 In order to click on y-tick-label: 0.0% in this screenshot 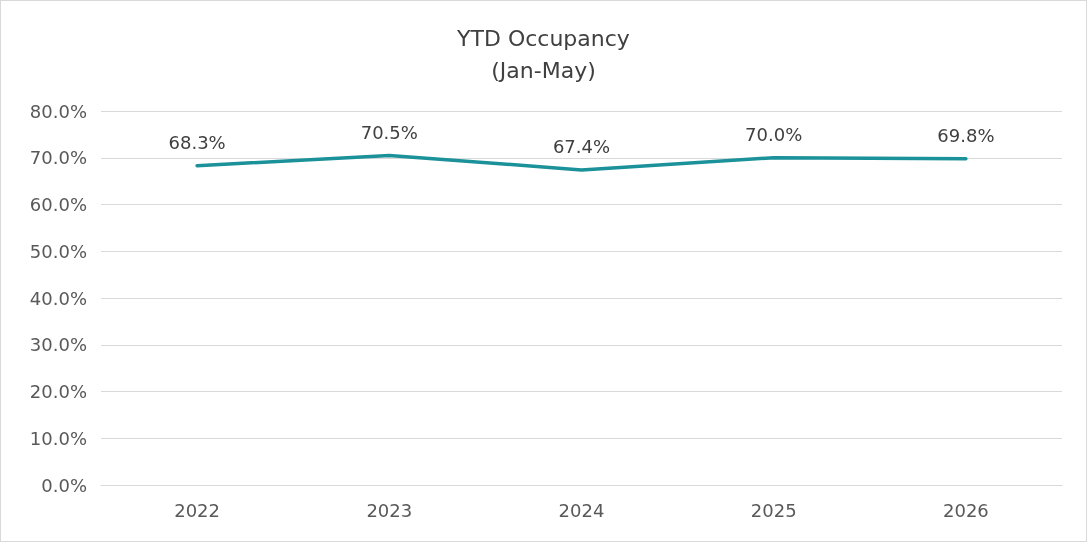, I will do `click(64, 485)`.